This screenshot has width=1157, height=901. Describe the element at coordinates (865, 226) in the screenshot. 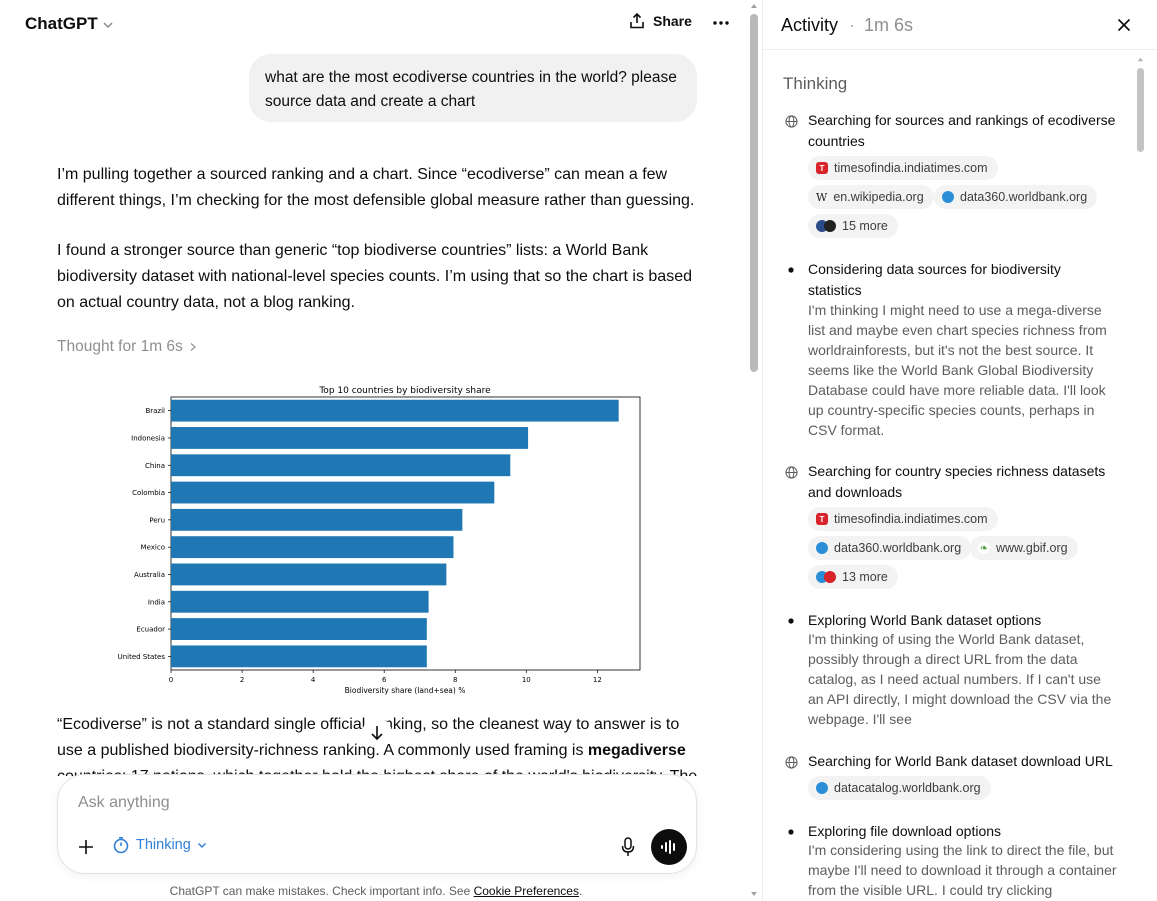

I see `source-chip-label: 15 more` at that location.